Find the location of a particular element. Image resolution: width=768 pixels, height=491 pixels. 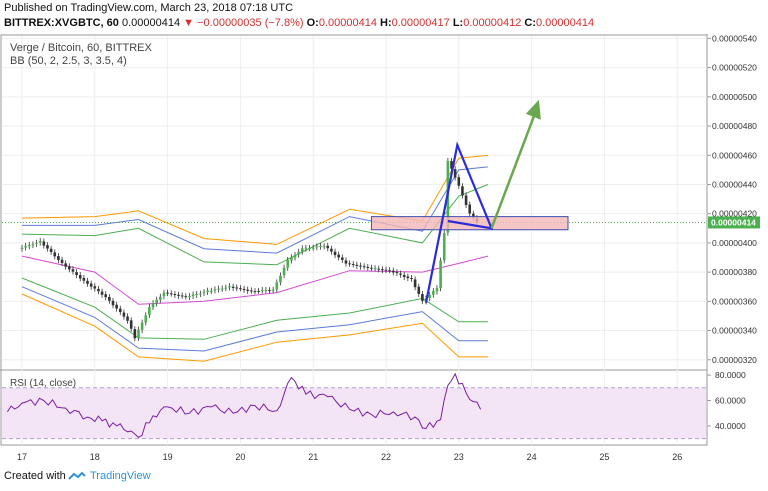

last-price: 0.00000414 is located at coordinates (151, 23).